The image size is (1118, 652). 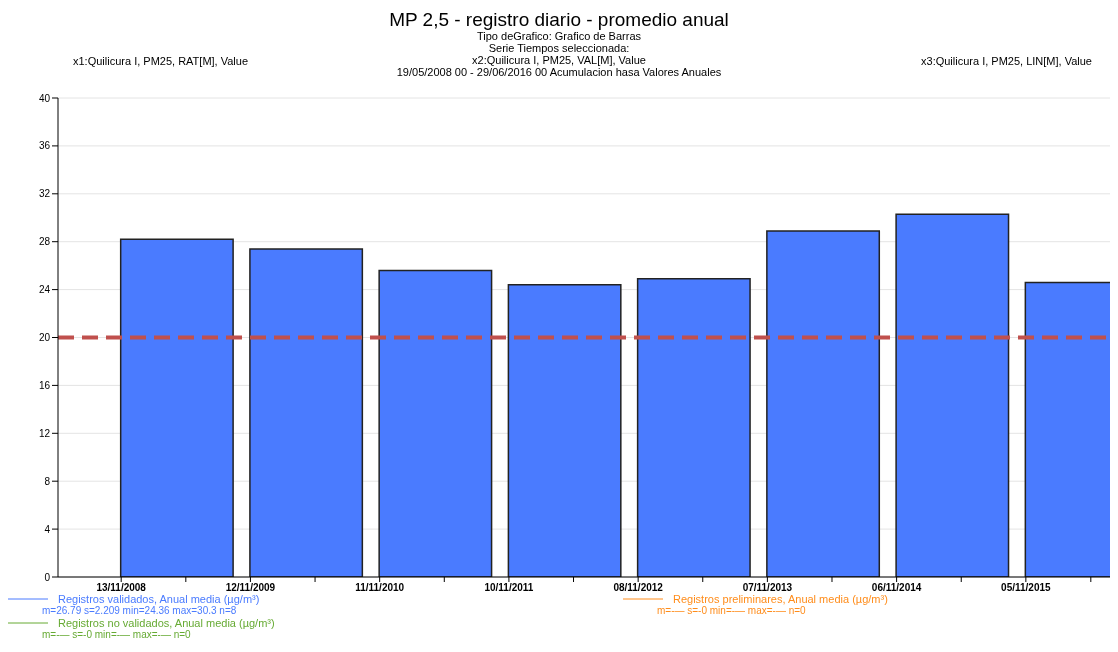 I want to click on y-tick-label: 32, so click(x=44, y=194).